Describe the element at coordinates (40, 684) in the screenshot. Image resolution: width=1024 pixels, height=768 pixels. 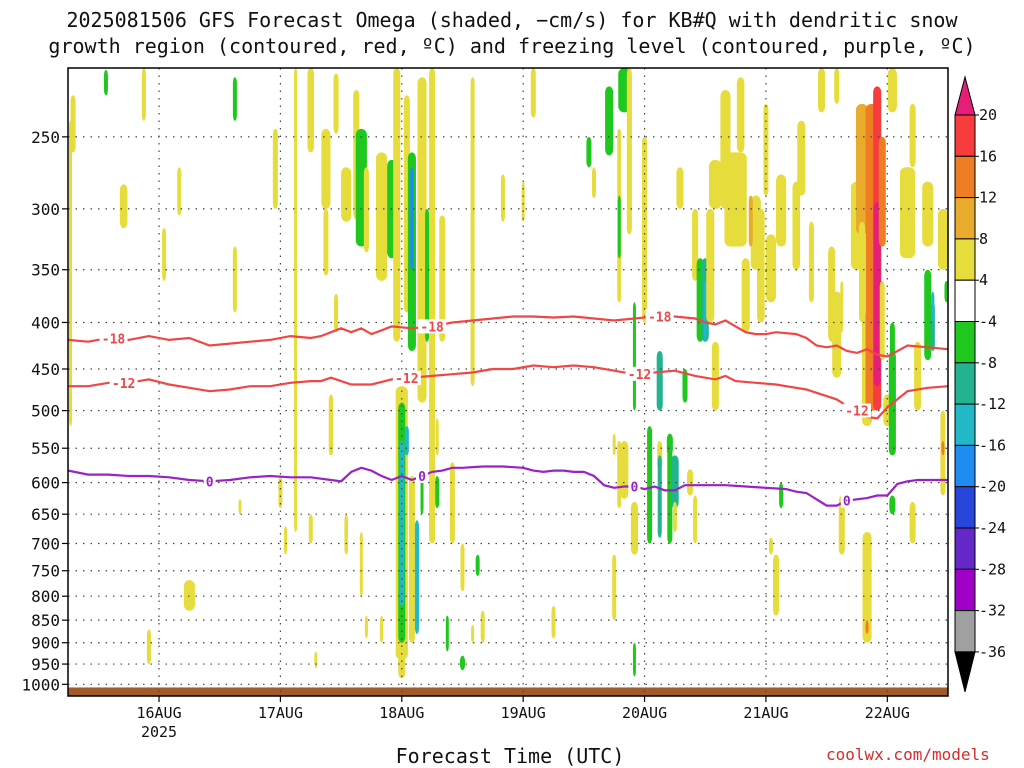
I see `y-tick-label: 1000` at that location.